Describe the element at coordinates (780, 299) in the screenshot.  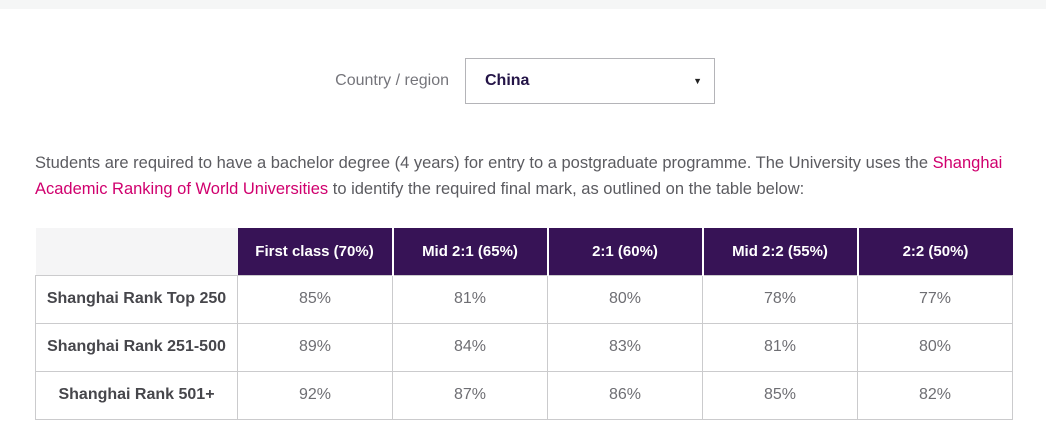
I see `table-cell: 78%` at that location.